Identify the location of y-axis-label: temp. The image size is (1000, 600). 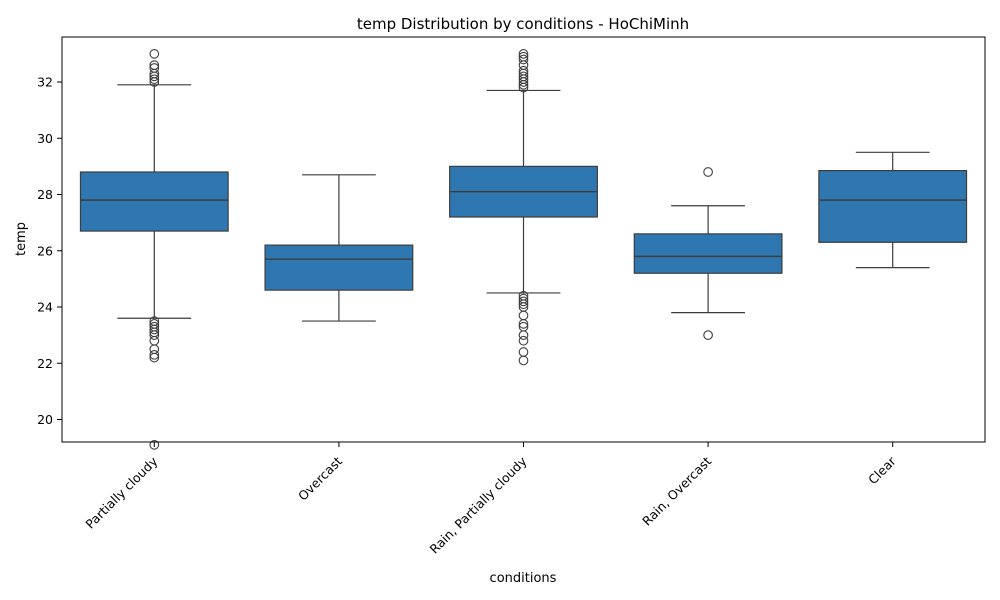
(21, 239).